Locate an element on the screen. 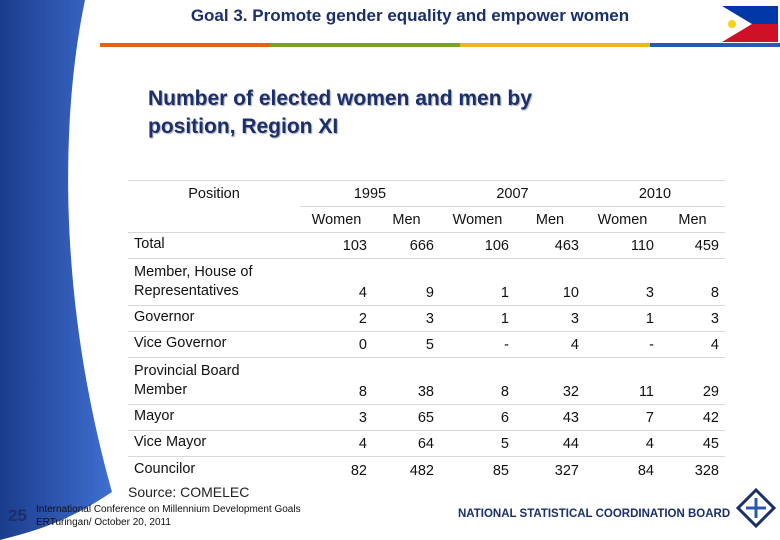 The image size is (780, 540). source: Source: COMELEC is located at coordinates (189, 492).